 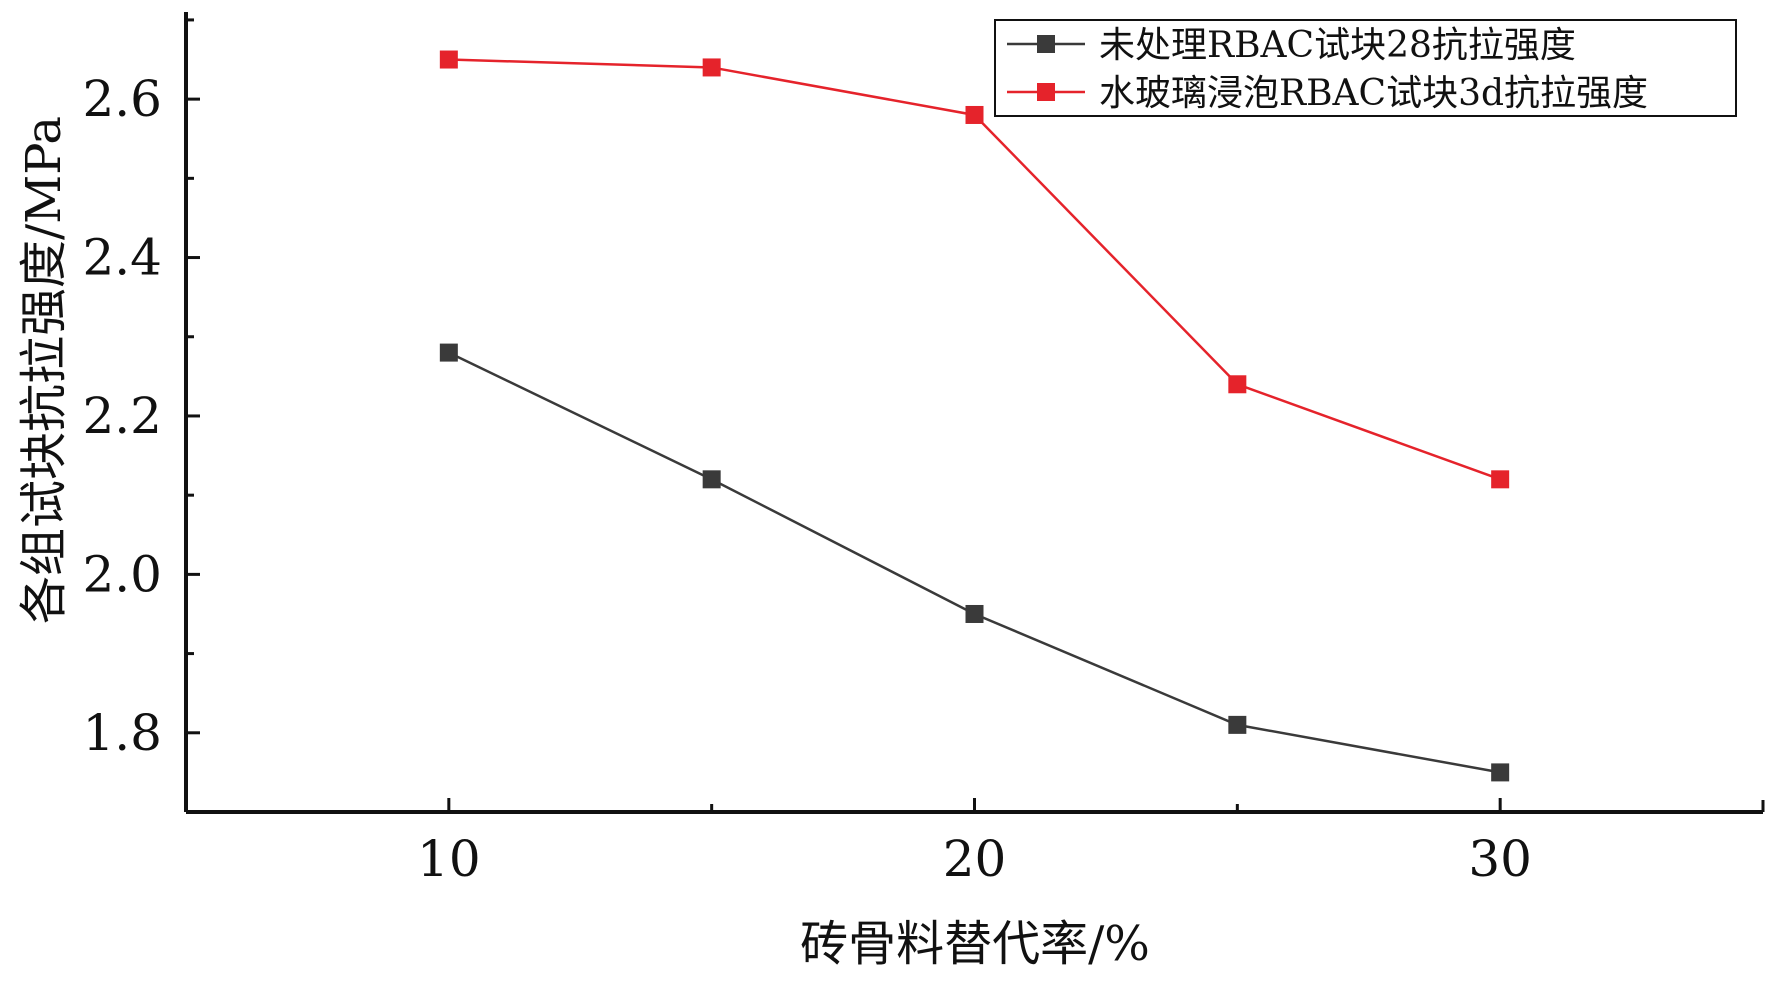 What do you see at coordinates (122, 733) in the screenshot?
I see `y-tick-label: 1.8` at bounding box center [122, 733].